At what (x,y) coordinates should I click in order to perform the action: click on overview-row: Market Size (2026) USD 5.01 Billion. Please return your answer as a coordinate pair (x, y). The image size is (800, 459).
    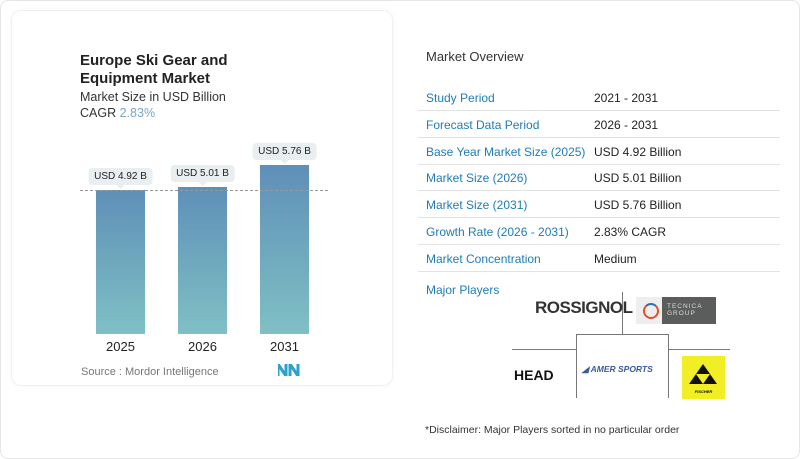
    Looking at the image, I should click on (599, 178).